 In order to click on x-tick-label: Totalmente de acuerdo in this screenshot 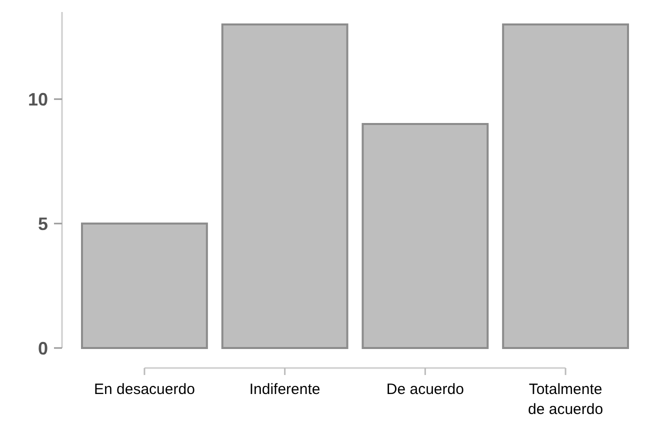, I will do `click(566, 399)`.